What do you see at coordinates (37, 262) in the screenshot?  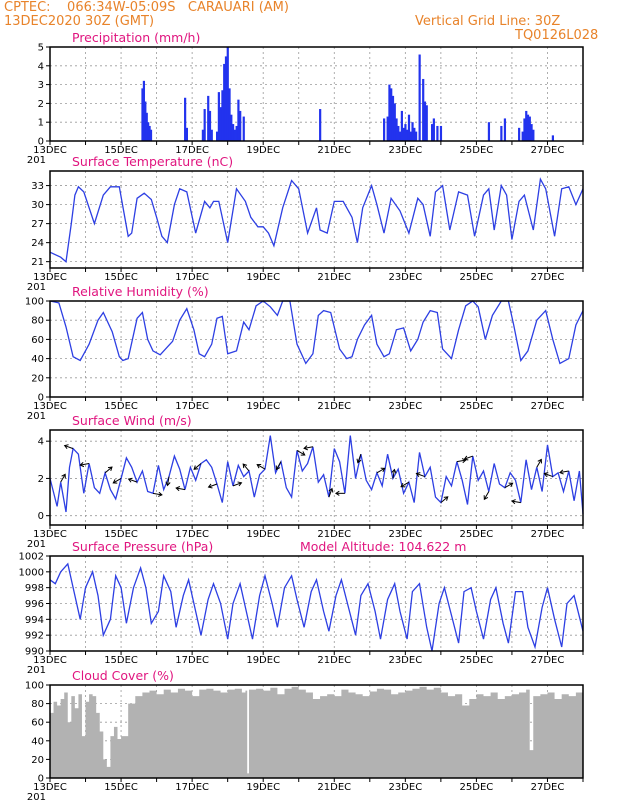 I see `y-tick-label: 21` at bounding box center [37, 262].